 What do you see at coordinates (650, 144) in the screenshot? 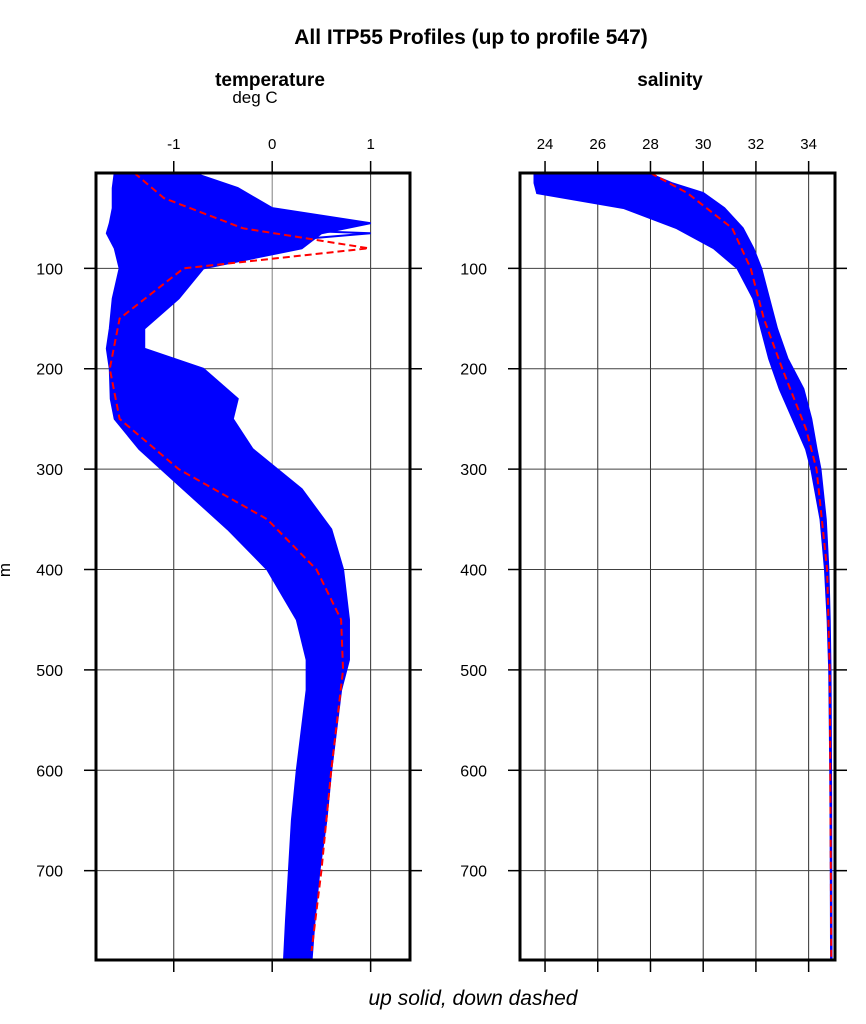
I see `x-tick-label: 28` at bounding box center [650, 144].